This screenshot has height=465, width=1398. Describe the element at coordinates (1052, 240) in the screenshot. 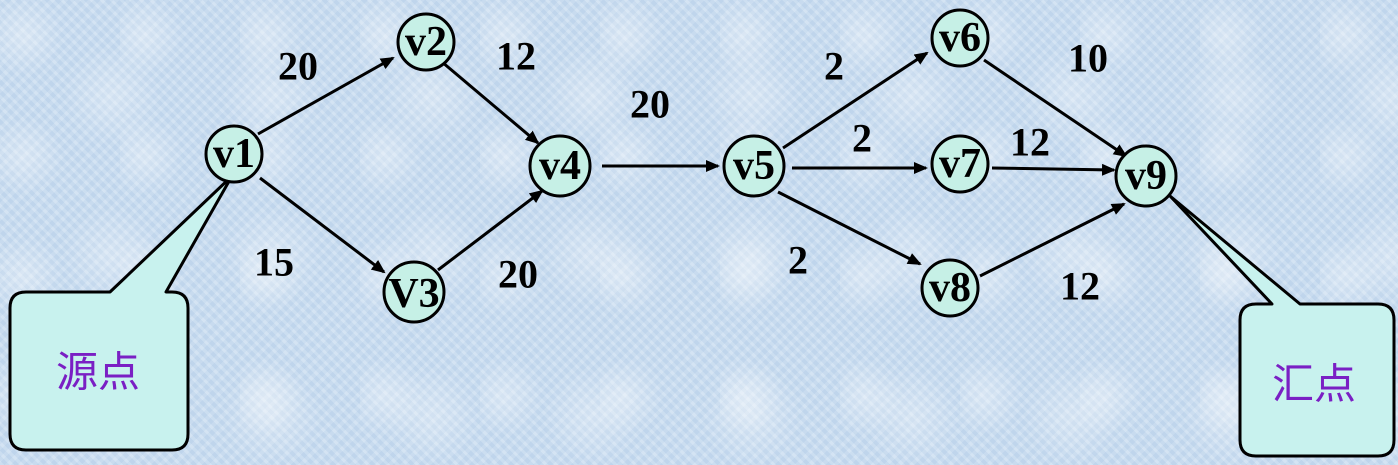

I see `edge-v8-v9` at that location.